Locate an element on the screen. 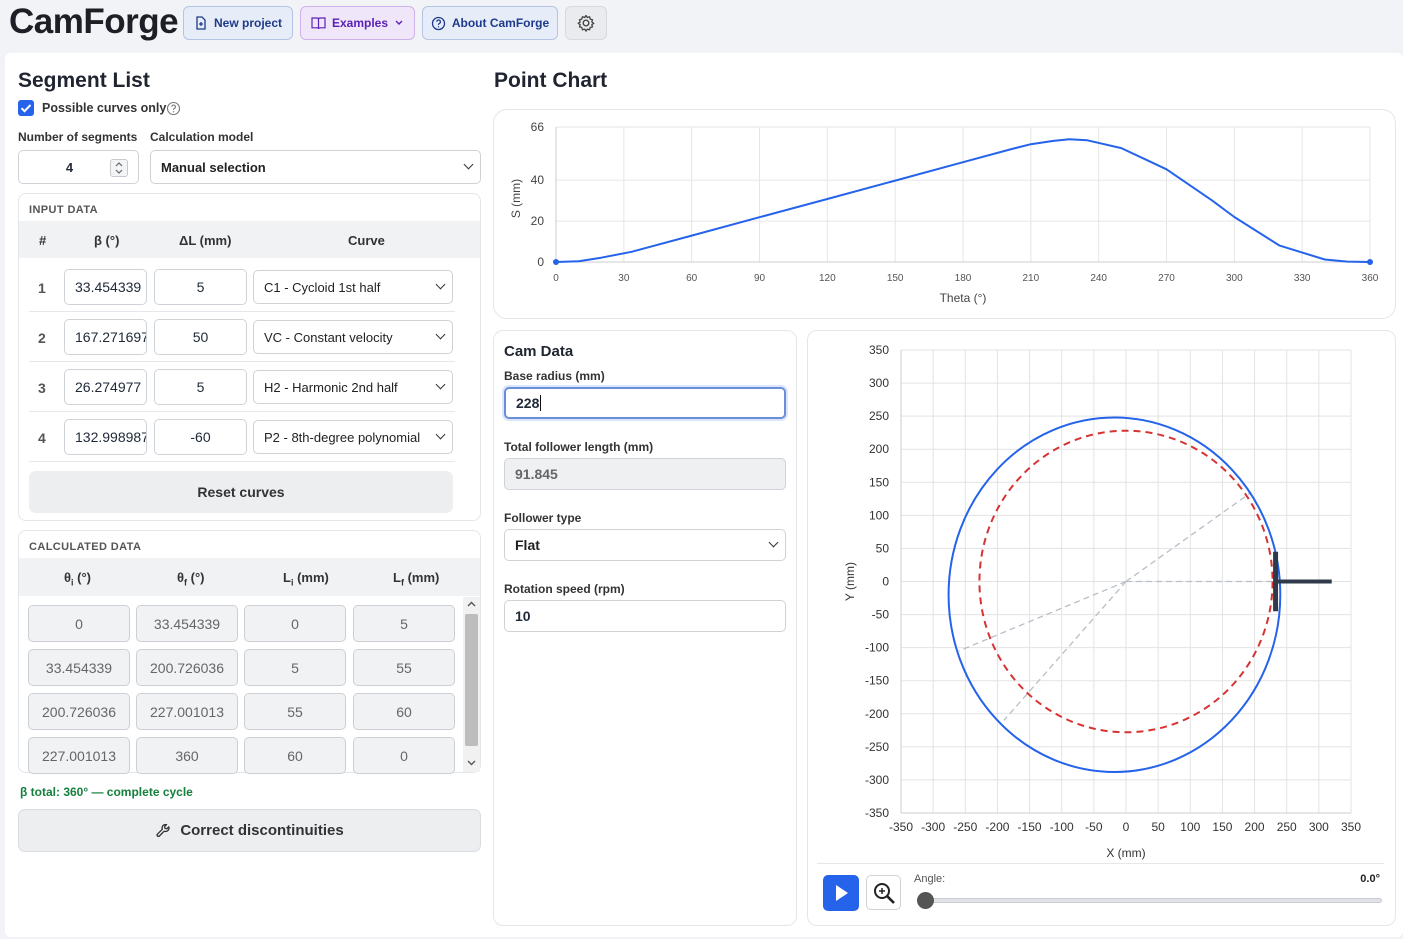 The image size is (1403, 939). input-data-title: INPUT DATA is located at coordinates (63, 210).